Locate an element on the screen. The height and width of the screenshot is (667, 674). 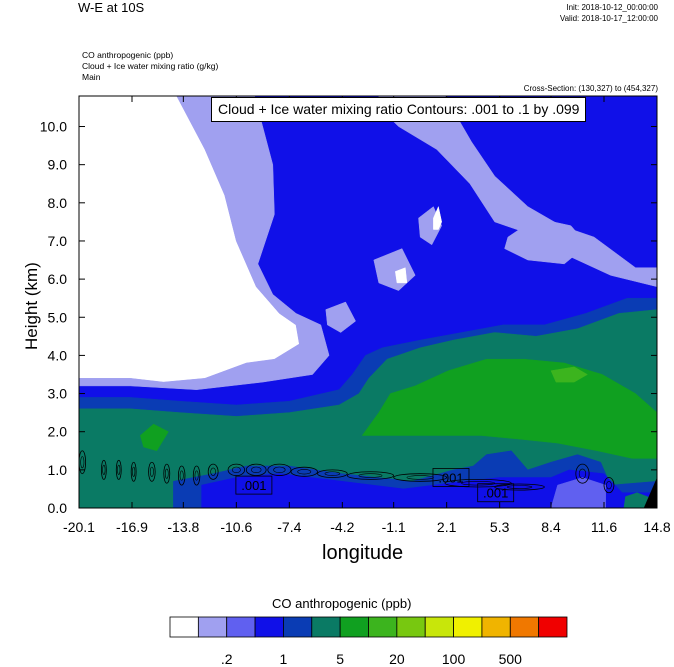
colorbar-label: 500 is located at coordinates (511, 659).